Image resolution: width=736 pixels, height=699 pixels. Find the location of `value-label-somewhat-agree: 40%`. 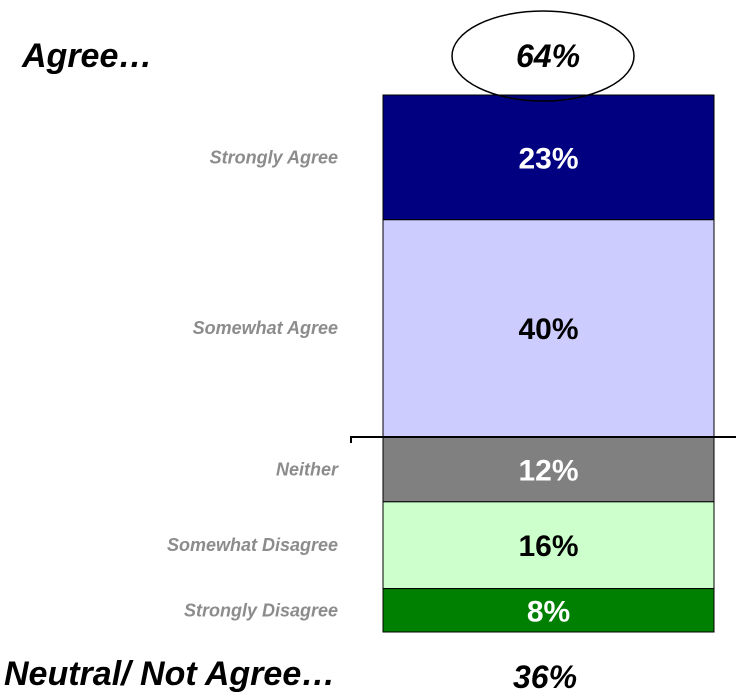

value-label-somewhat-agree: 40% is located at coordinates (548, 329).